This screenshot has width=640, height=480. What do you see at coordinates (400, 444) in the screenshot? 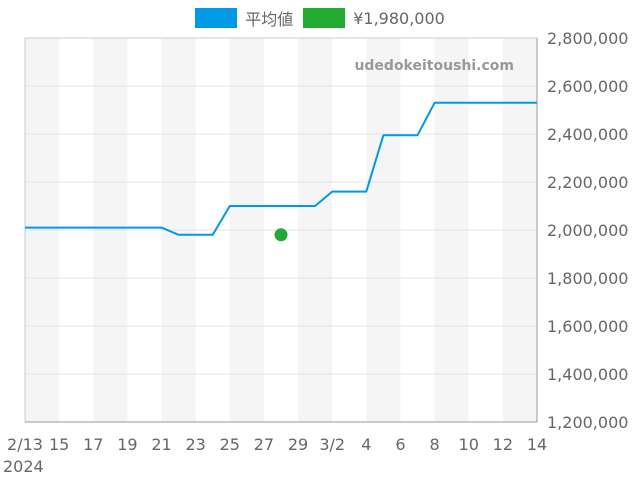
I see `x-tick-label: 6` at bounding box center [400, 444].